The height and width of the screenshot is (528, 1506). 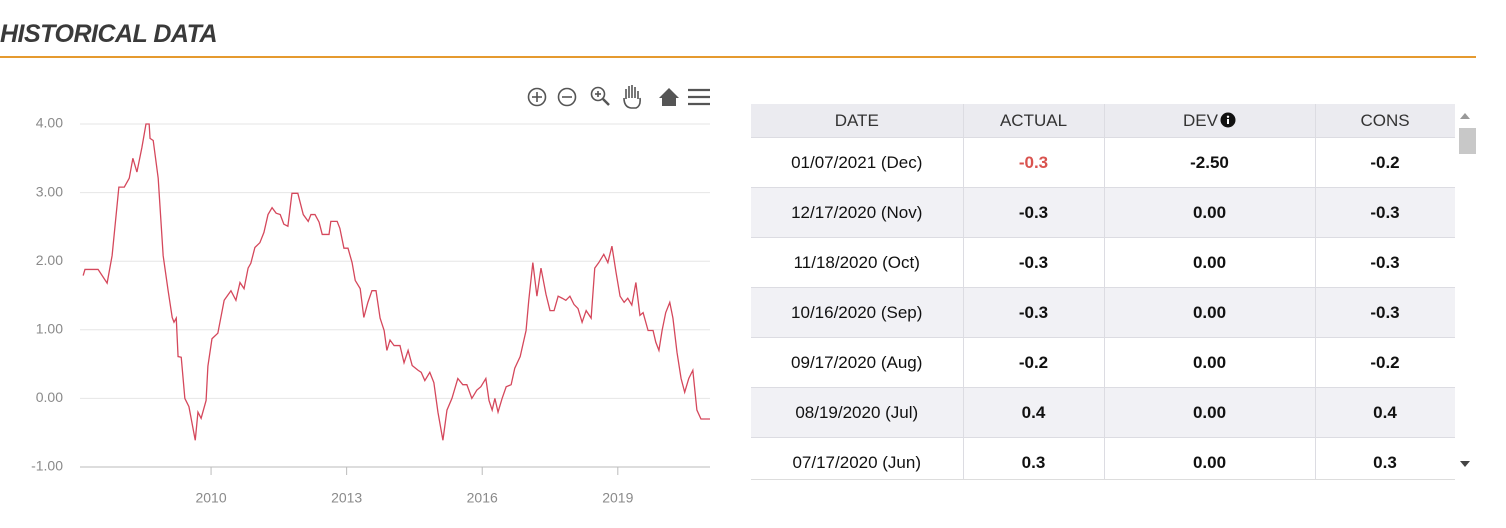 I want to click on x-tick-label: 2013, so click(x=346, y=498).